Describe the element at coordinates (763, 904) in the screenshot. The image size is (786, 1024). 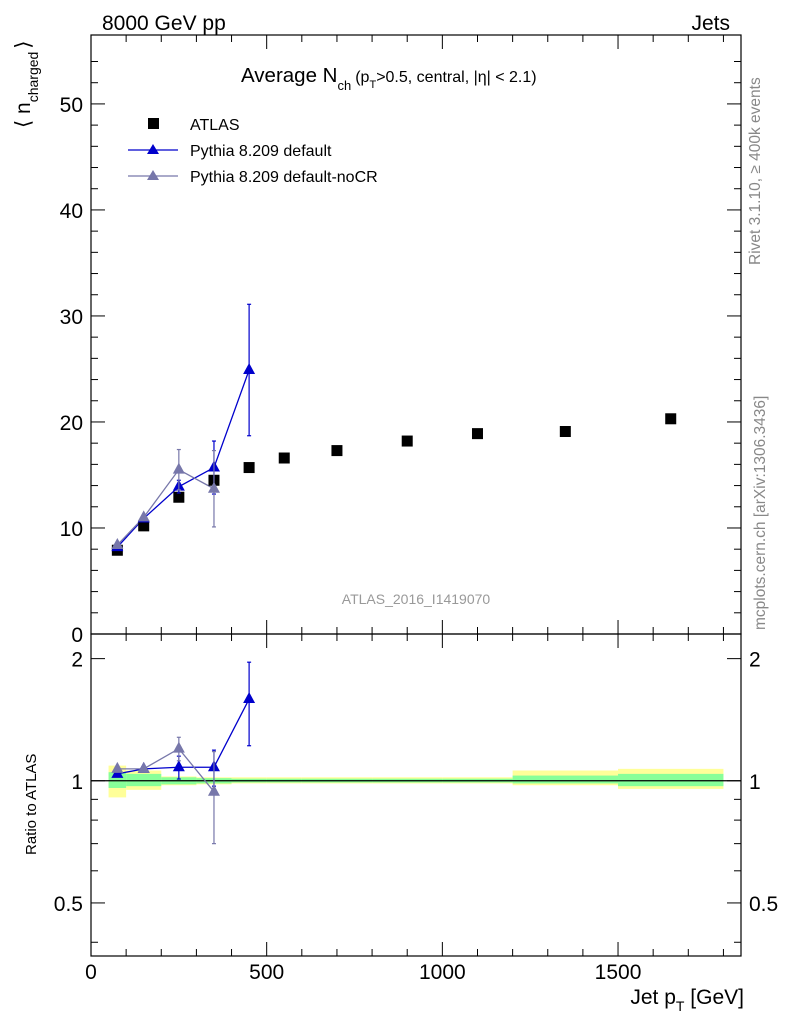
I see `ratio-ytick-label-right: 0.5` at that location.